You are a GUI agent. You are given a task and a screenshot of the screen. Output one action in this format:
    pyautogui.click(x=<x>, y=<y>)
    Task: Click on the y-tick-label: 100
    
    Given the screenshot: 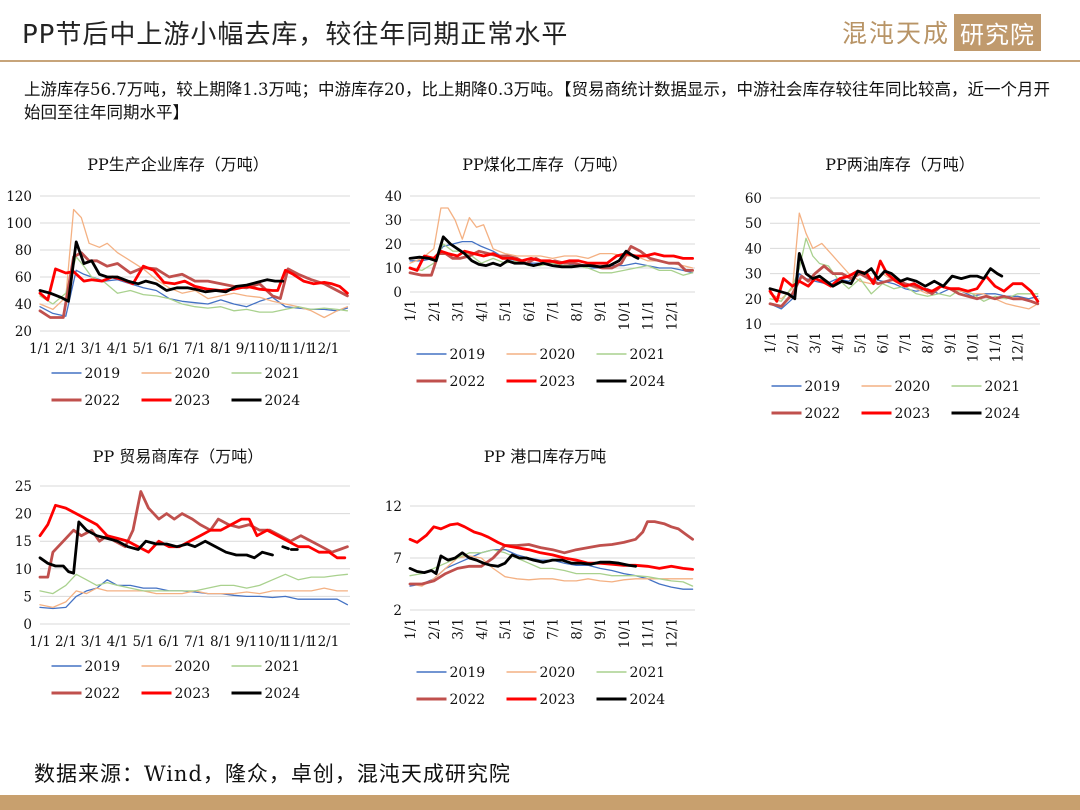 What is the action you would take?
    pyautogui.click(x=19, y=224)
    